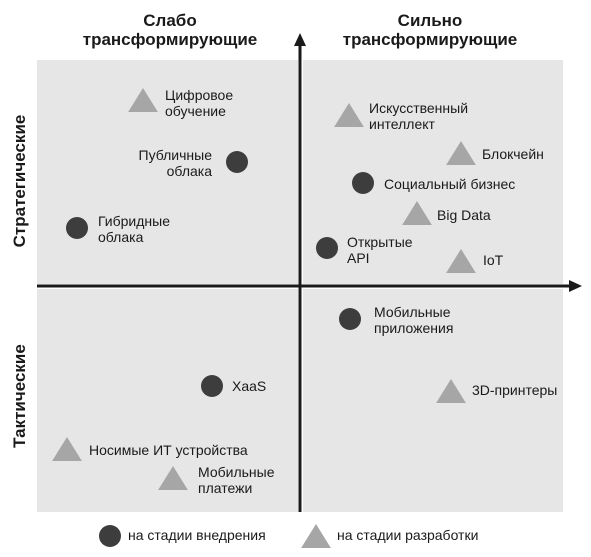 The height and width of the screenshot is (557, 591). What do you see at coordinates (461, 153) in the screenshot?
I see `blockchain-triangle-icon` at bounding box center [461, 153].